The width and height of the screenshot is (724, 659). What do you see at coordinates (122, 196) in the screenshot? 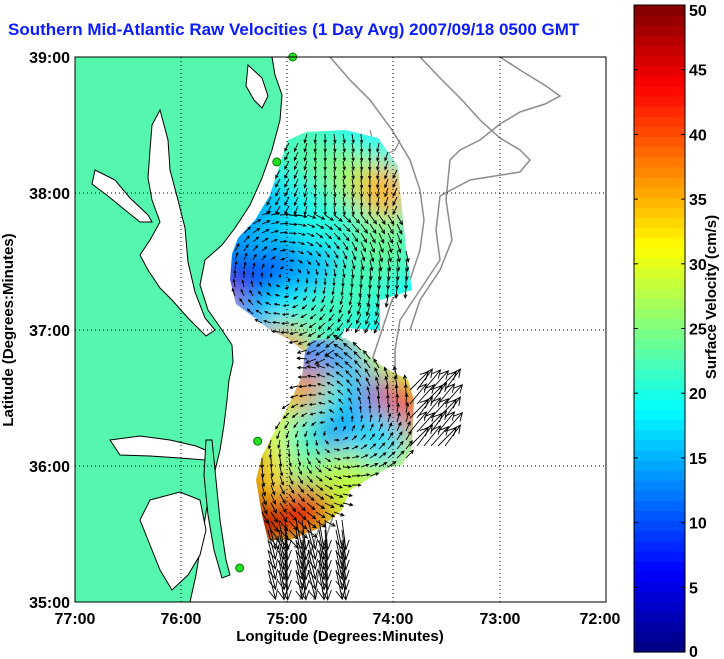
I see `potomac-river` at bounding box center [122, 196].